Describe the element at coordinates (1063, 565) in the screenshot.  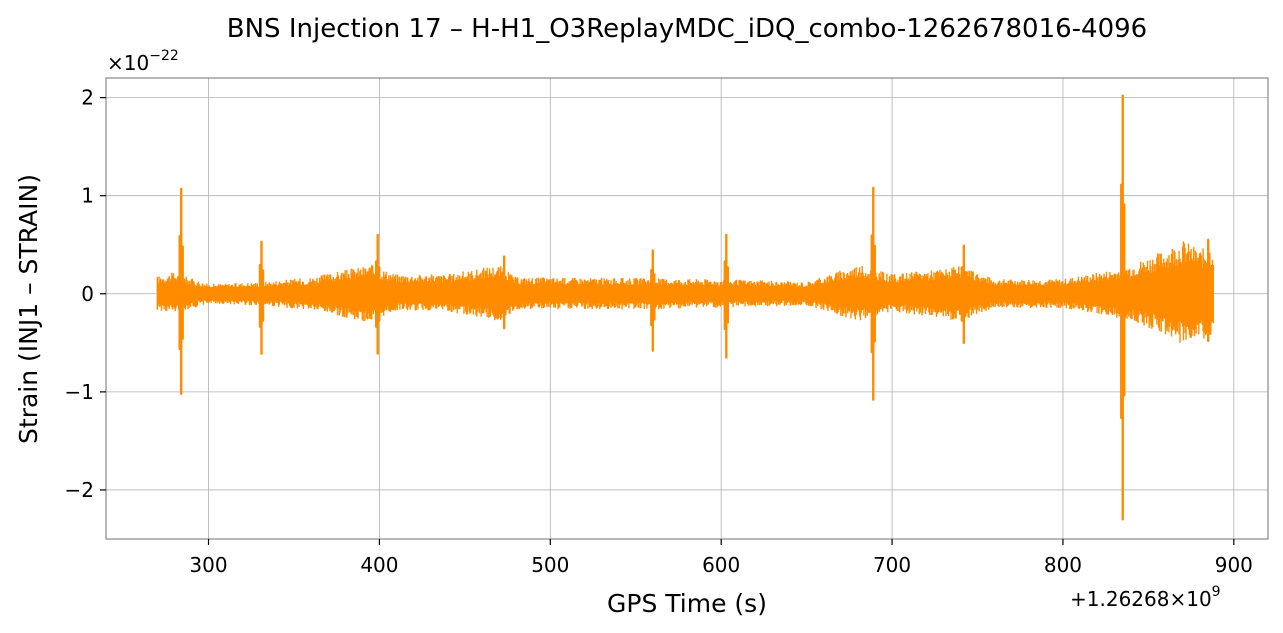
I see `x-tick-label: 800` at that location.